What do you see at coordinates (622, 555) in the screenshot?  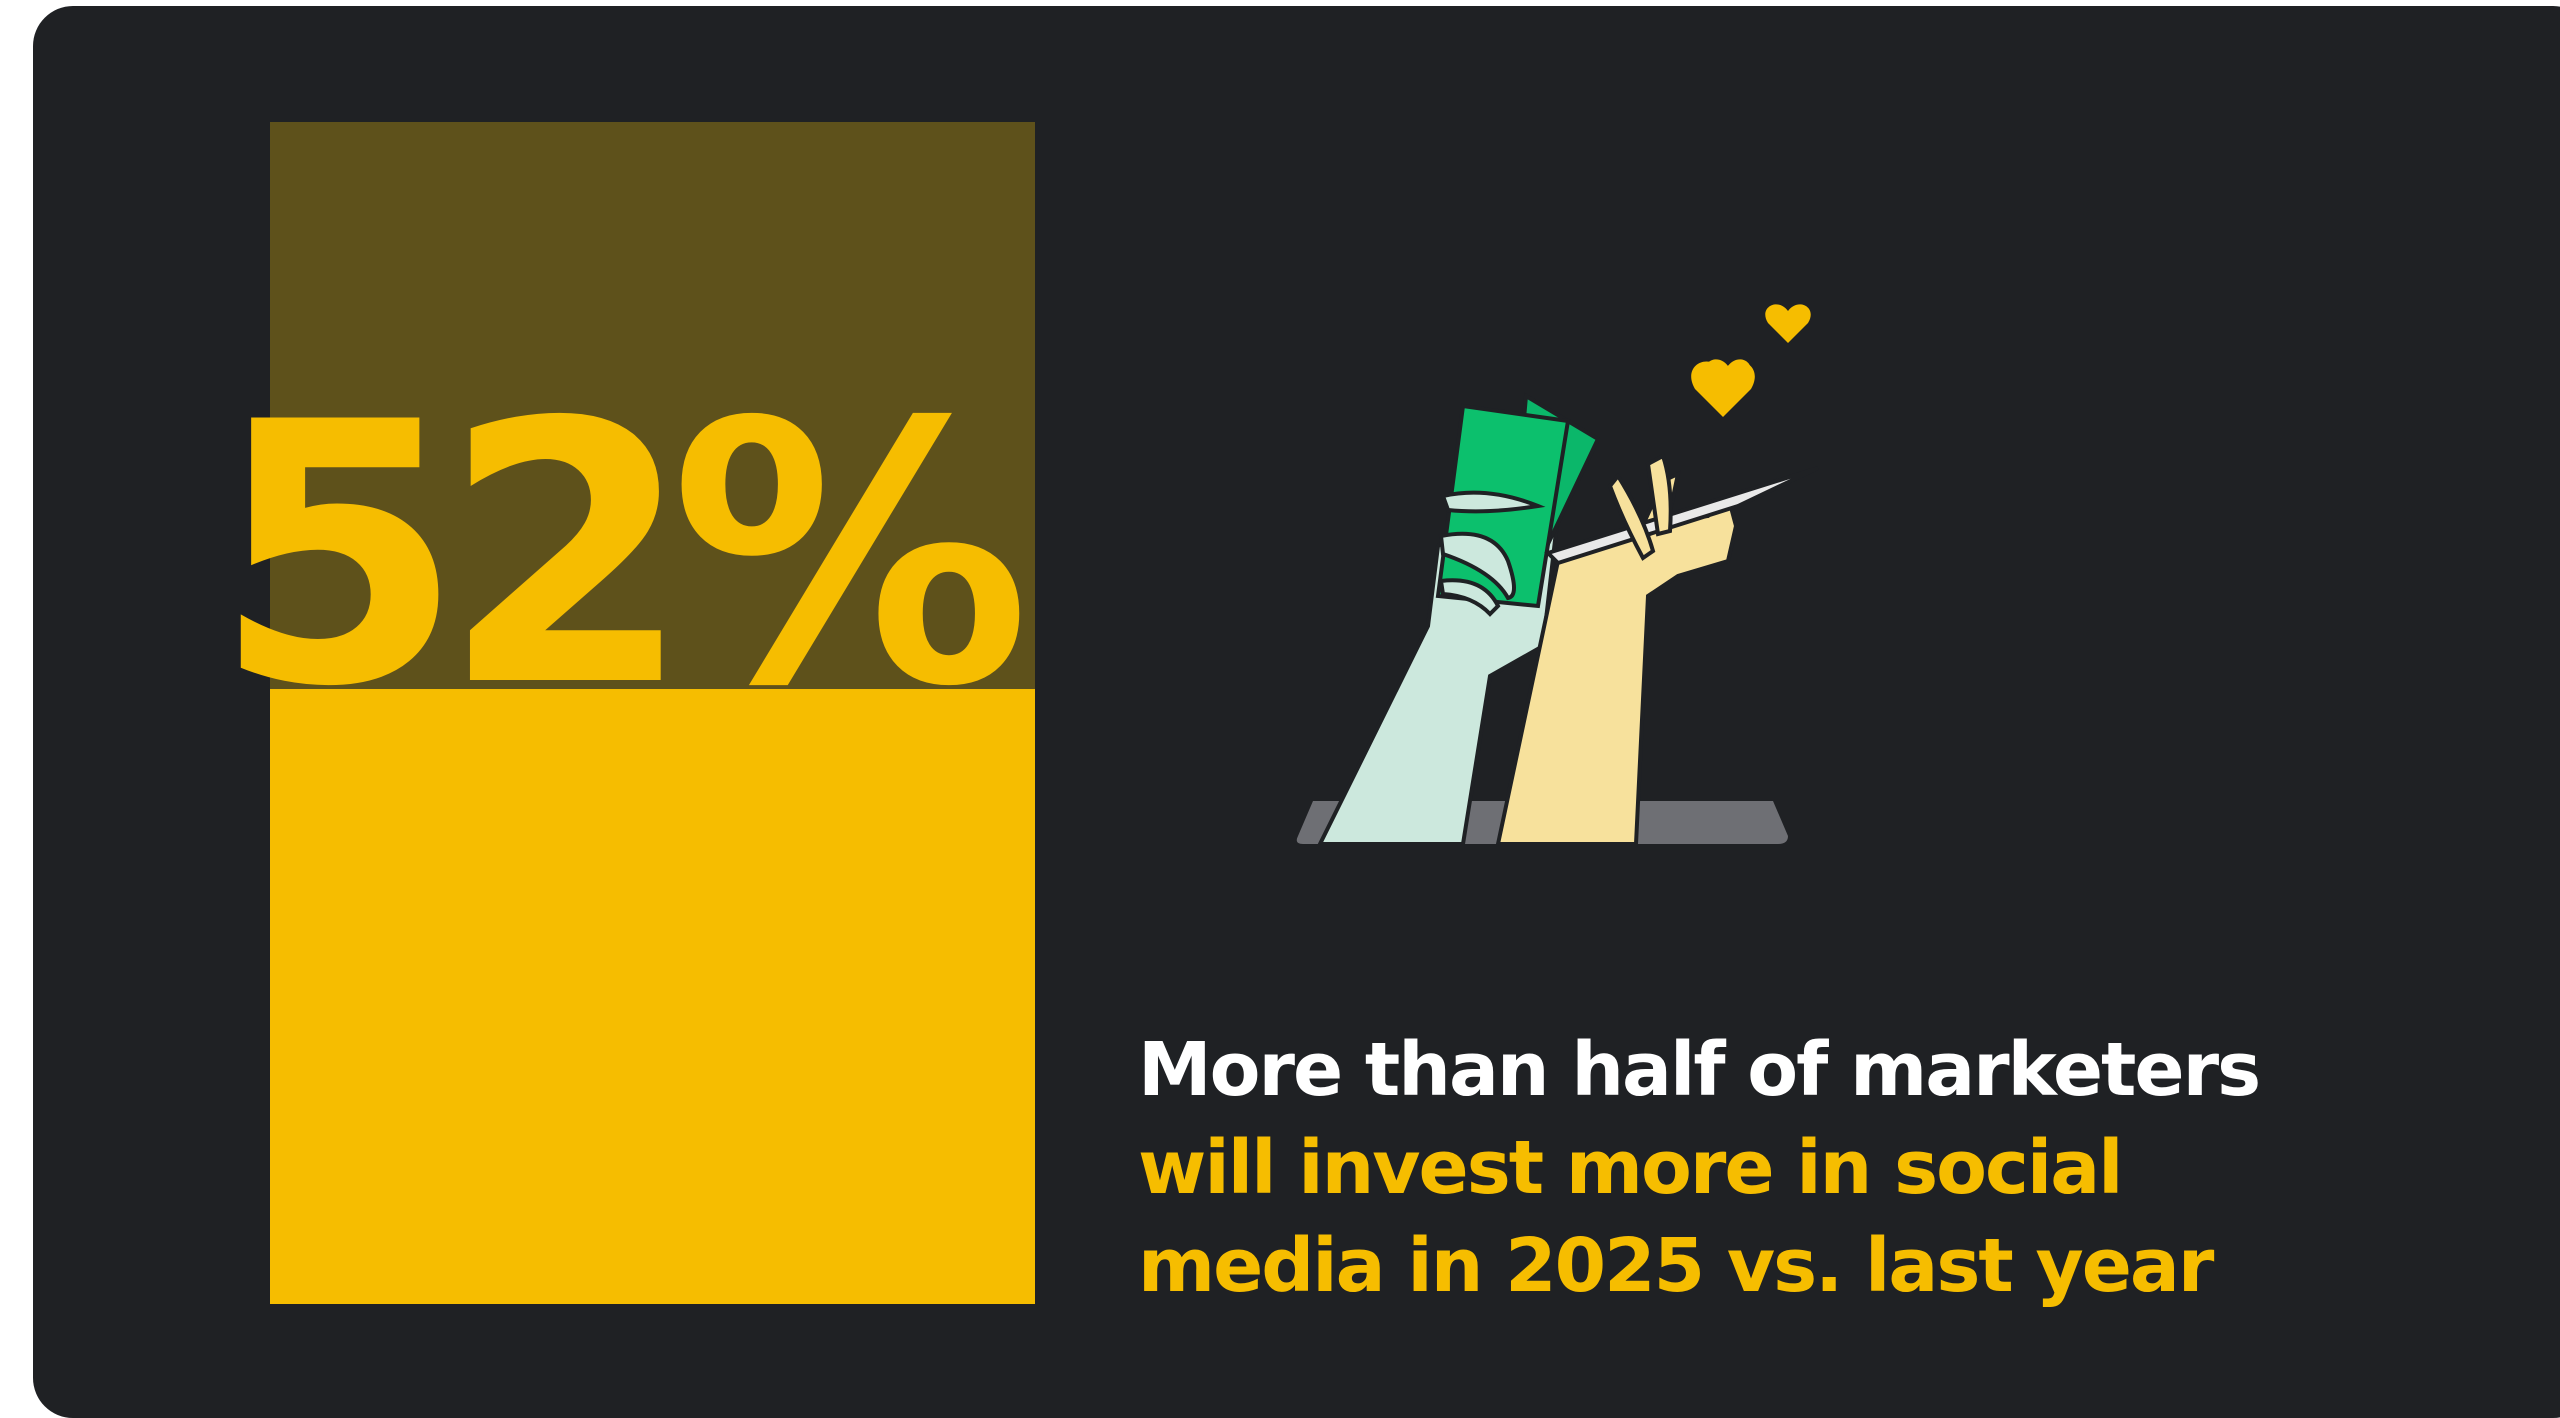 I see `percent-value-label: 52%` at bounding box center [622, 555].